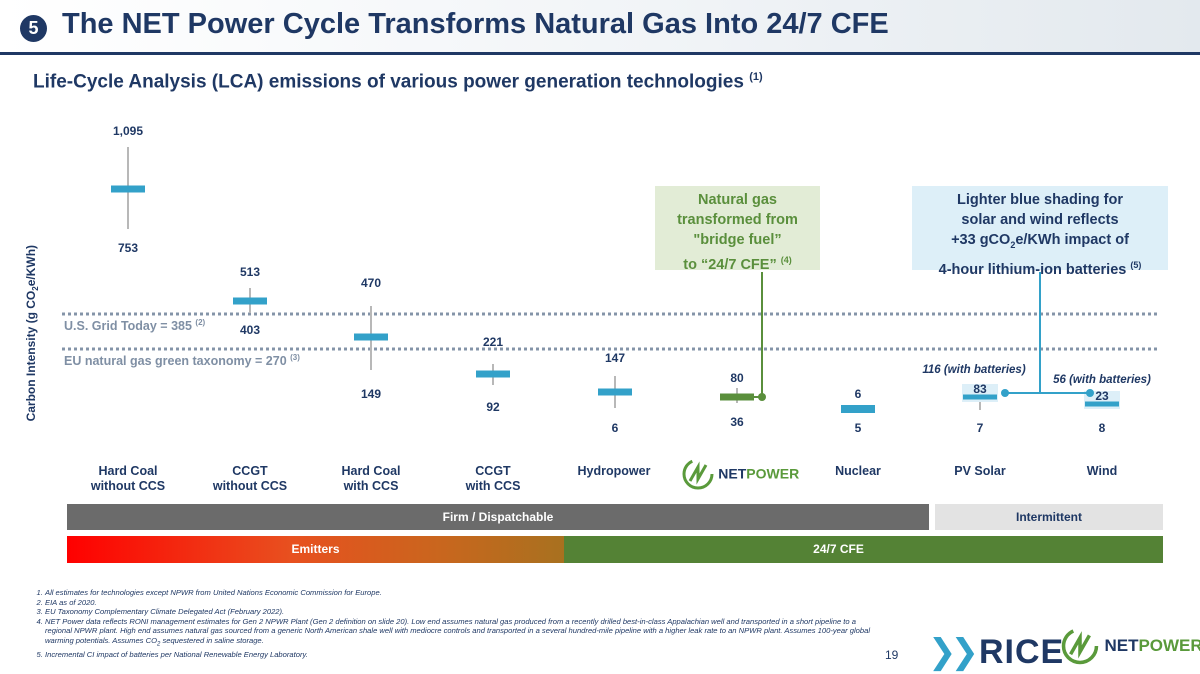 This screenshot has height=674, width=1200. I want to click on header-bar, so click(600, 26).